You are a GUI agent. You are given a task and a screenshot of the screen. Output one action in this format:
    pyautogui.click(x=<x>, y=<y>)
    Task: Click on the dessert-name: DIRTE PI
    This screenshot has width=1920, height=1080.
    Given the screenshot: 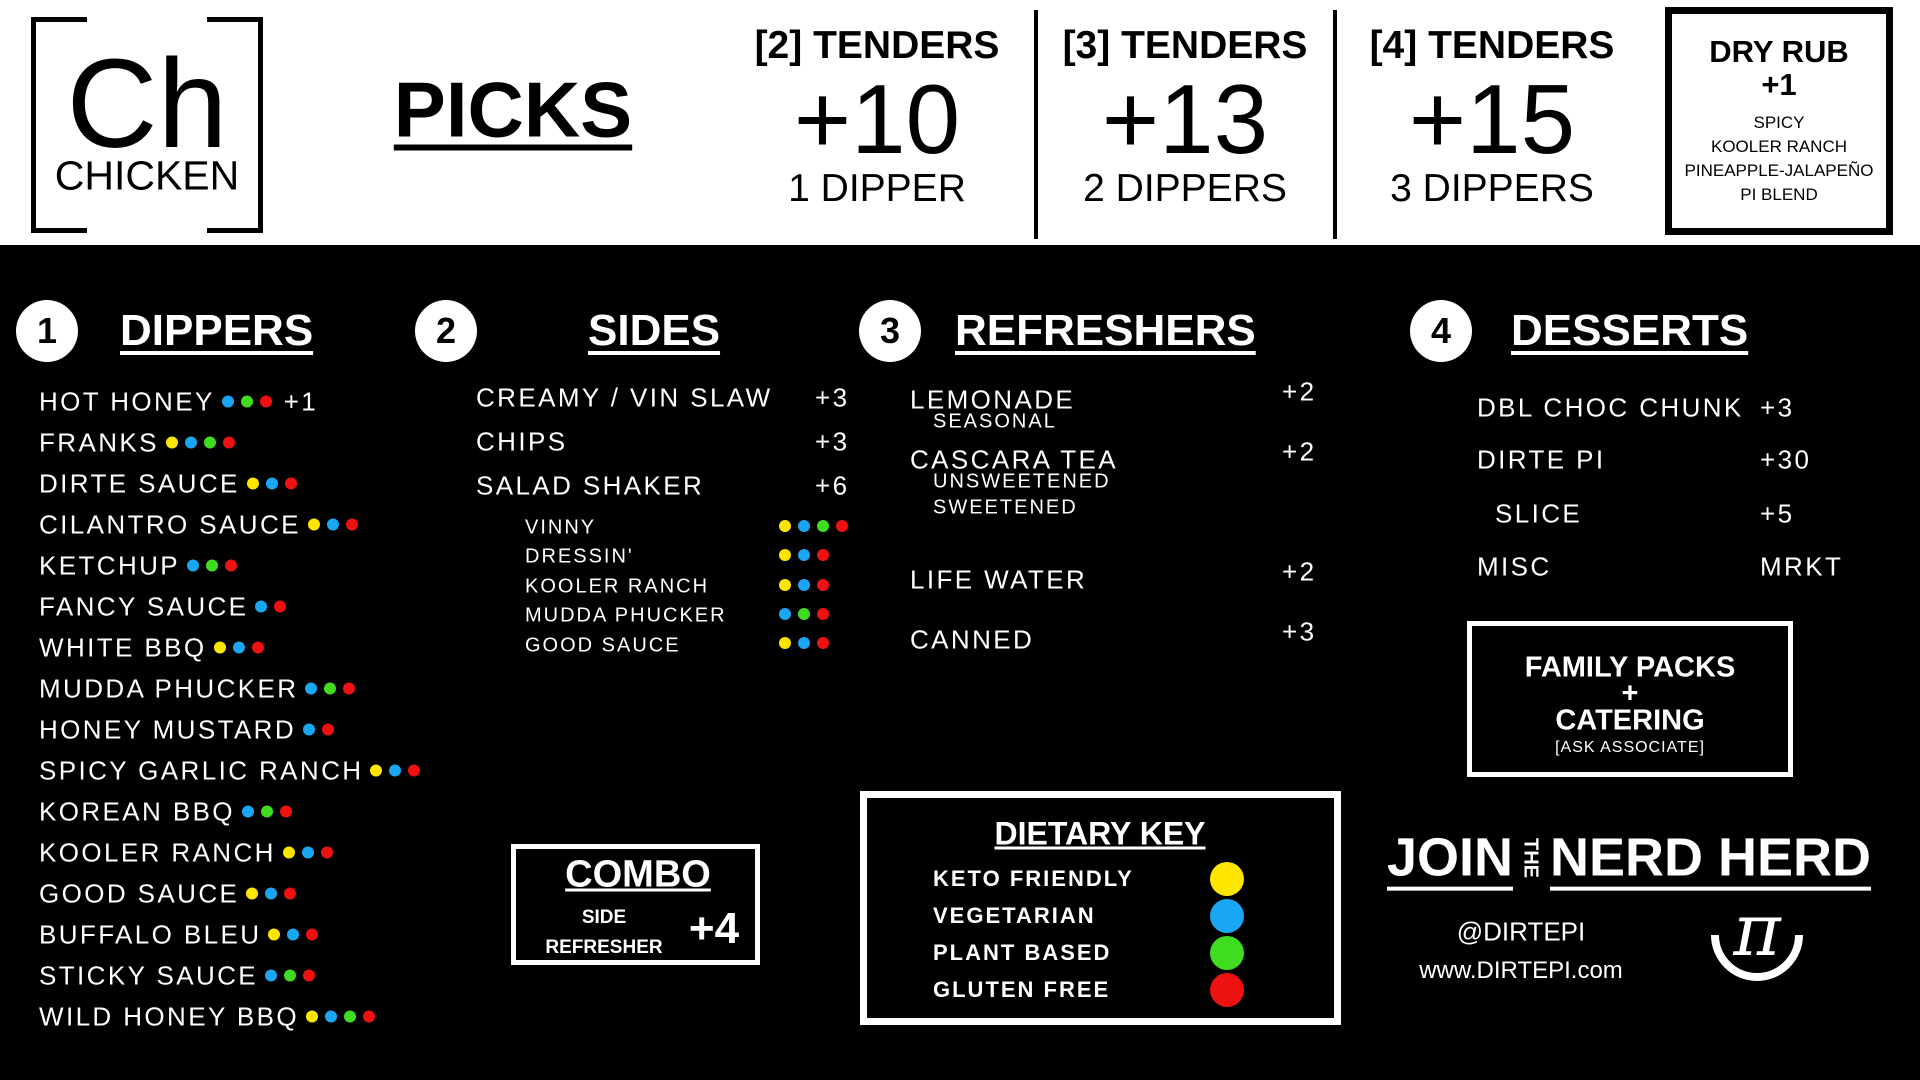 What is the action you would take?
    pyautogui.click(x=1541, y=459)
    